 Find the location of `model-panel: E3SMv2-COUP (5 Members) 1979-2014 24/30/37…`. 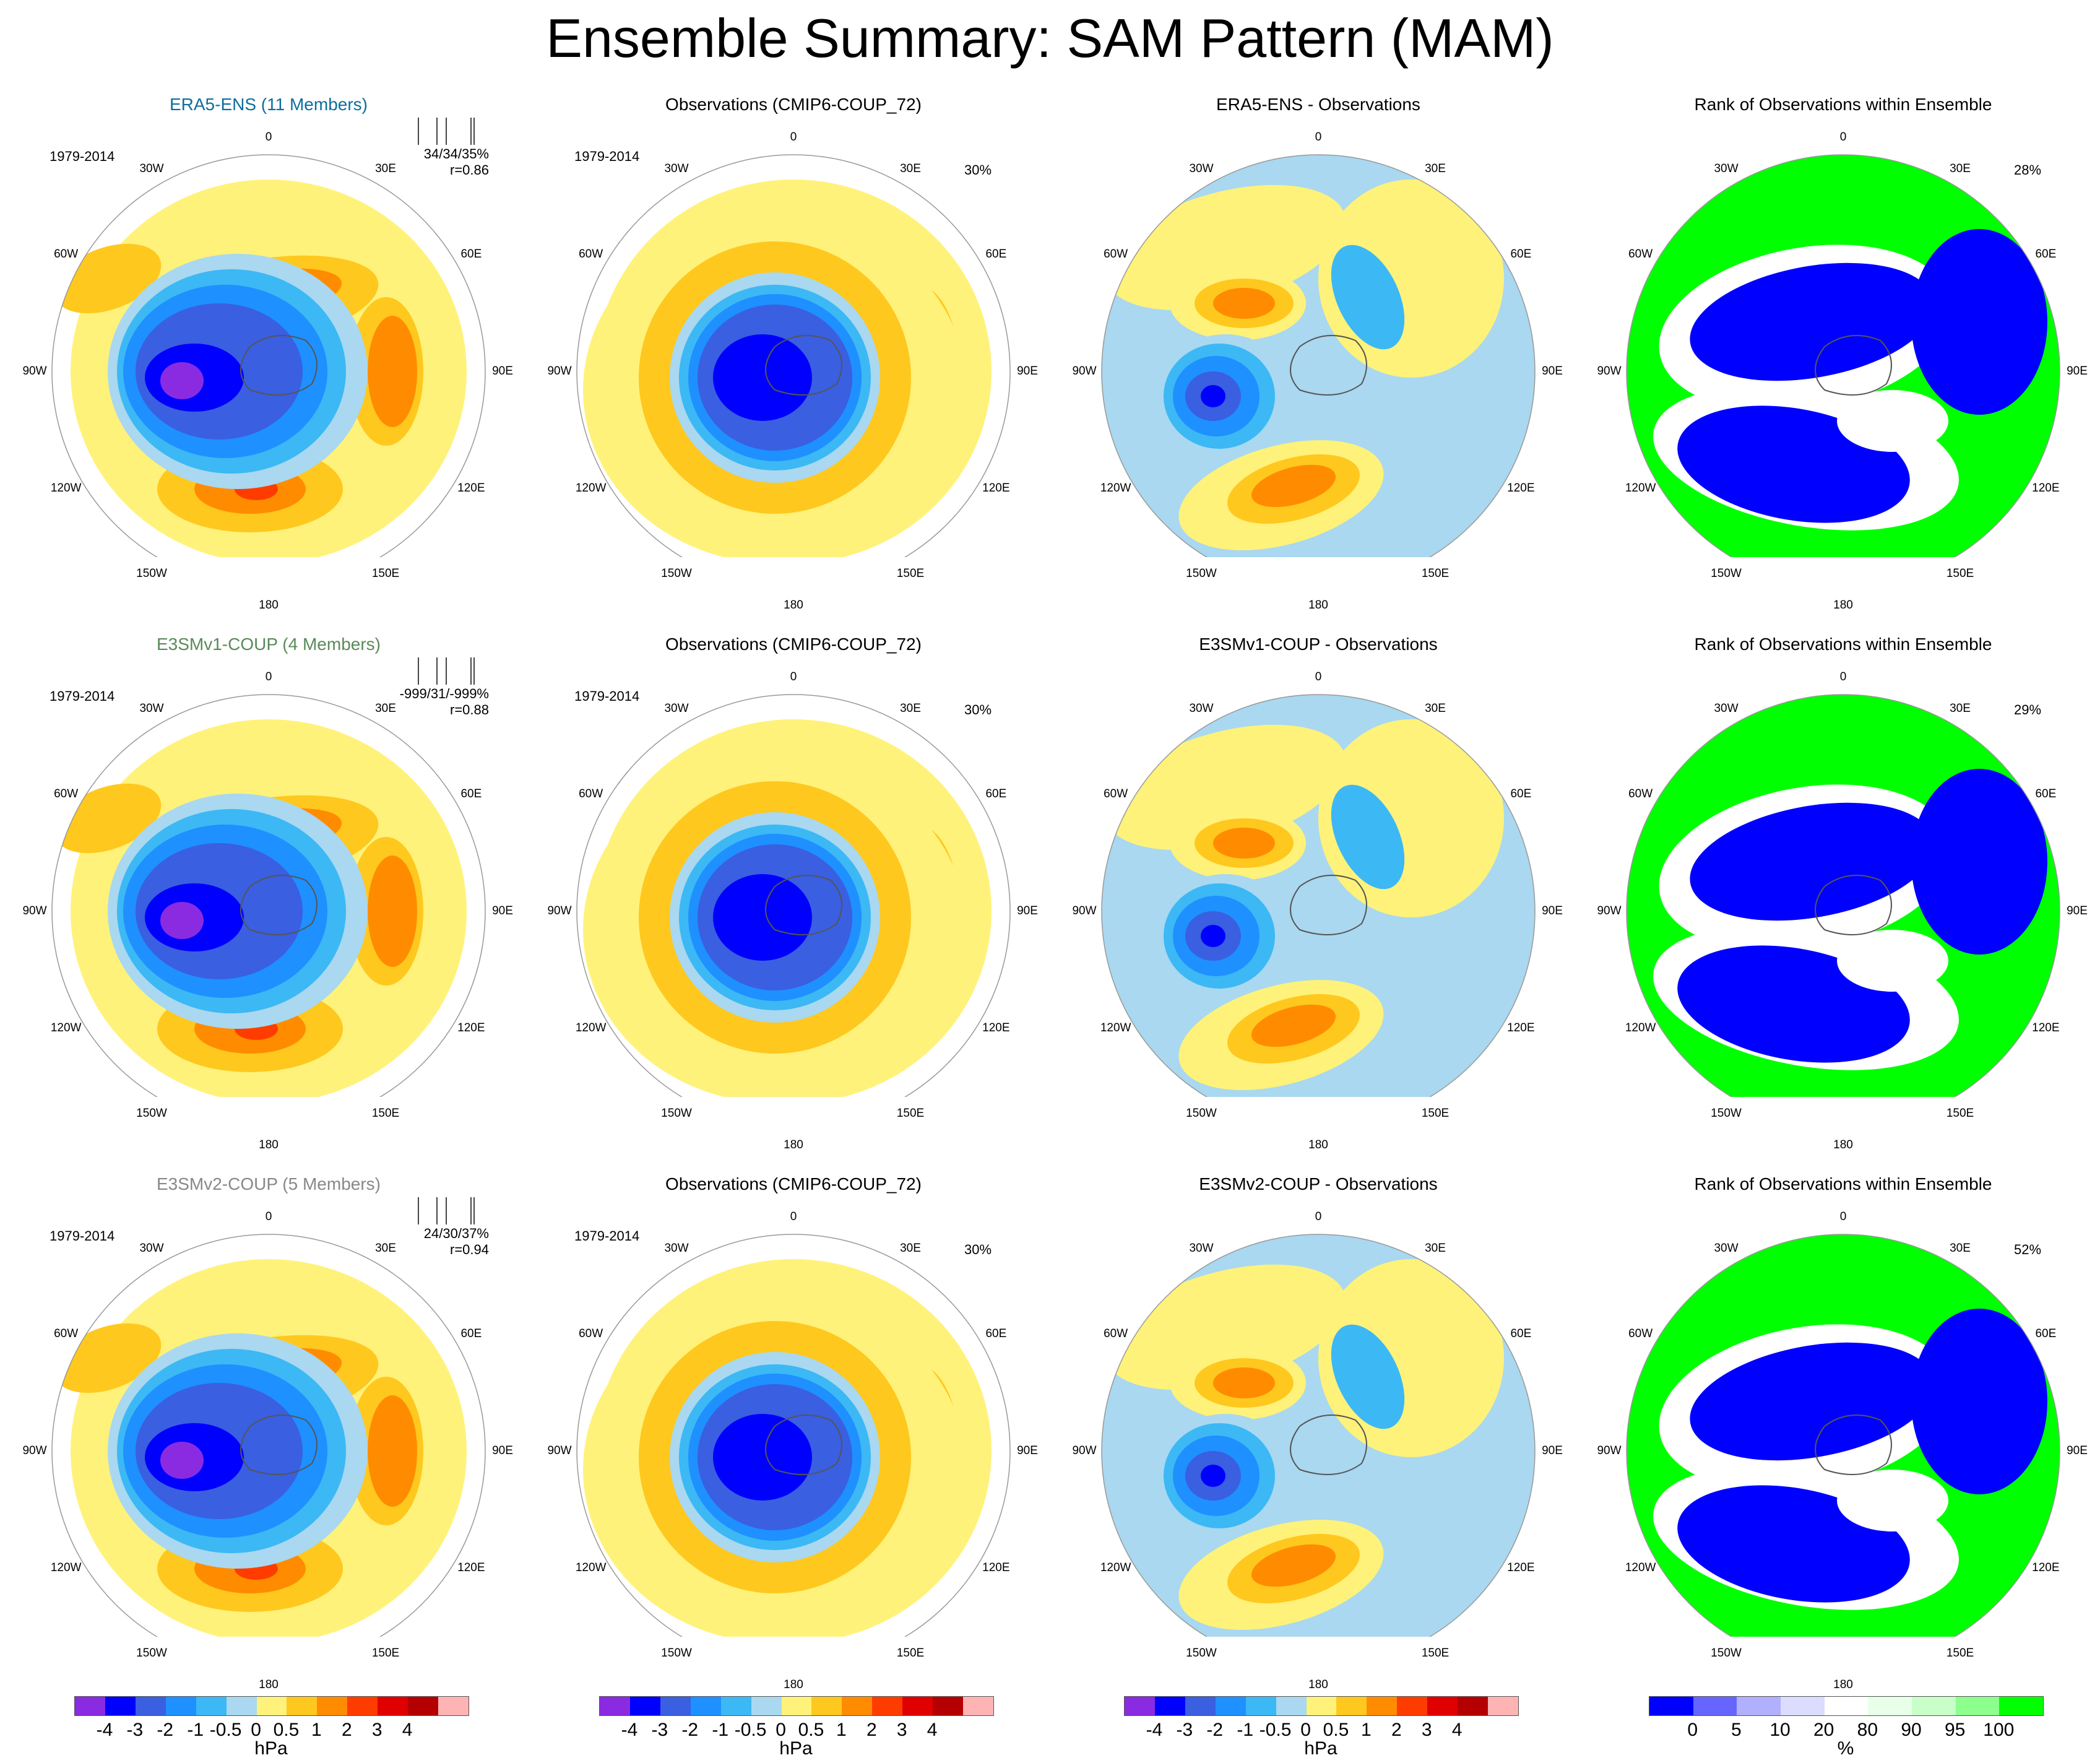

model-panel: E3SMv2-COUP (5 Members) 1979-2014 24/30/37… is located at coordinates (268, 1385).